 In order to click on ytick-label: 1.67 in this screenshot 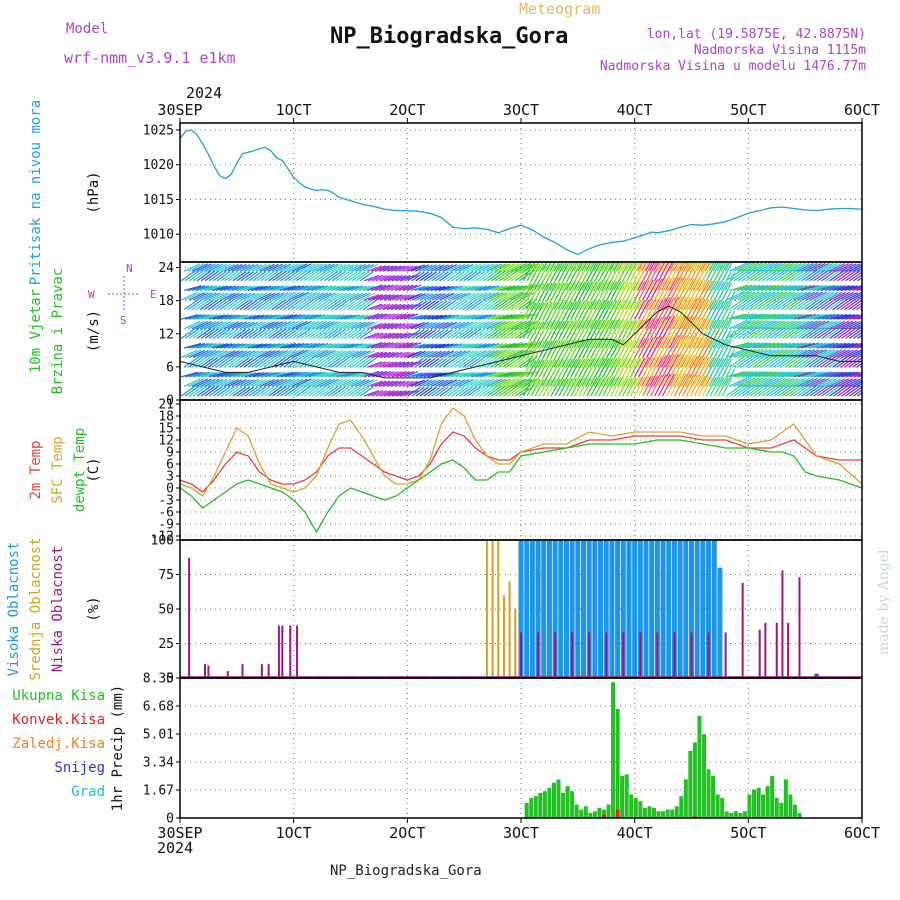, I will do `click(158, 791)`.